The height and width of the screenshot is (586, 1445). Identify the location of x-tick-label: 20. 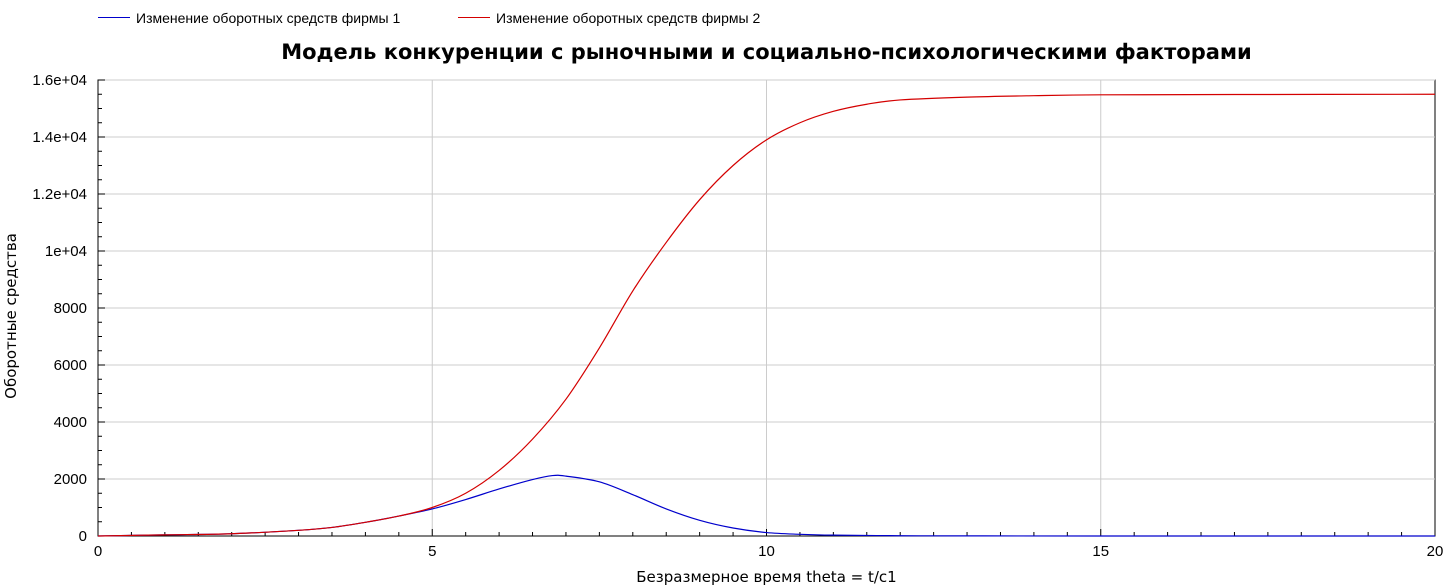
(1435, 551).